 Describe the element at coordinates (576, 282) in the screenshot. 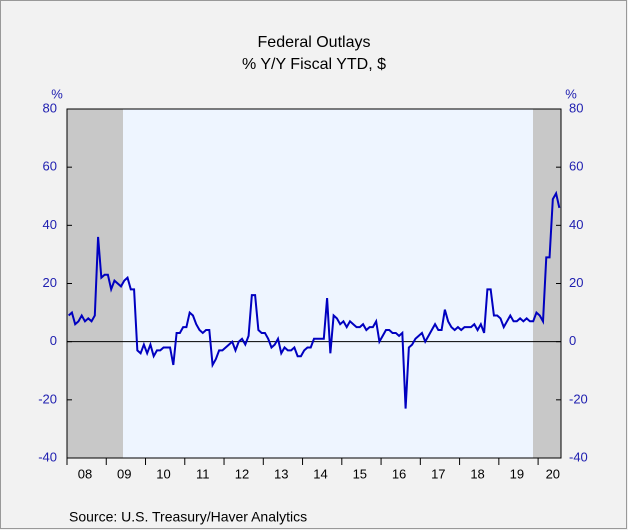

I see `y2-tick-label: 20` at that location.